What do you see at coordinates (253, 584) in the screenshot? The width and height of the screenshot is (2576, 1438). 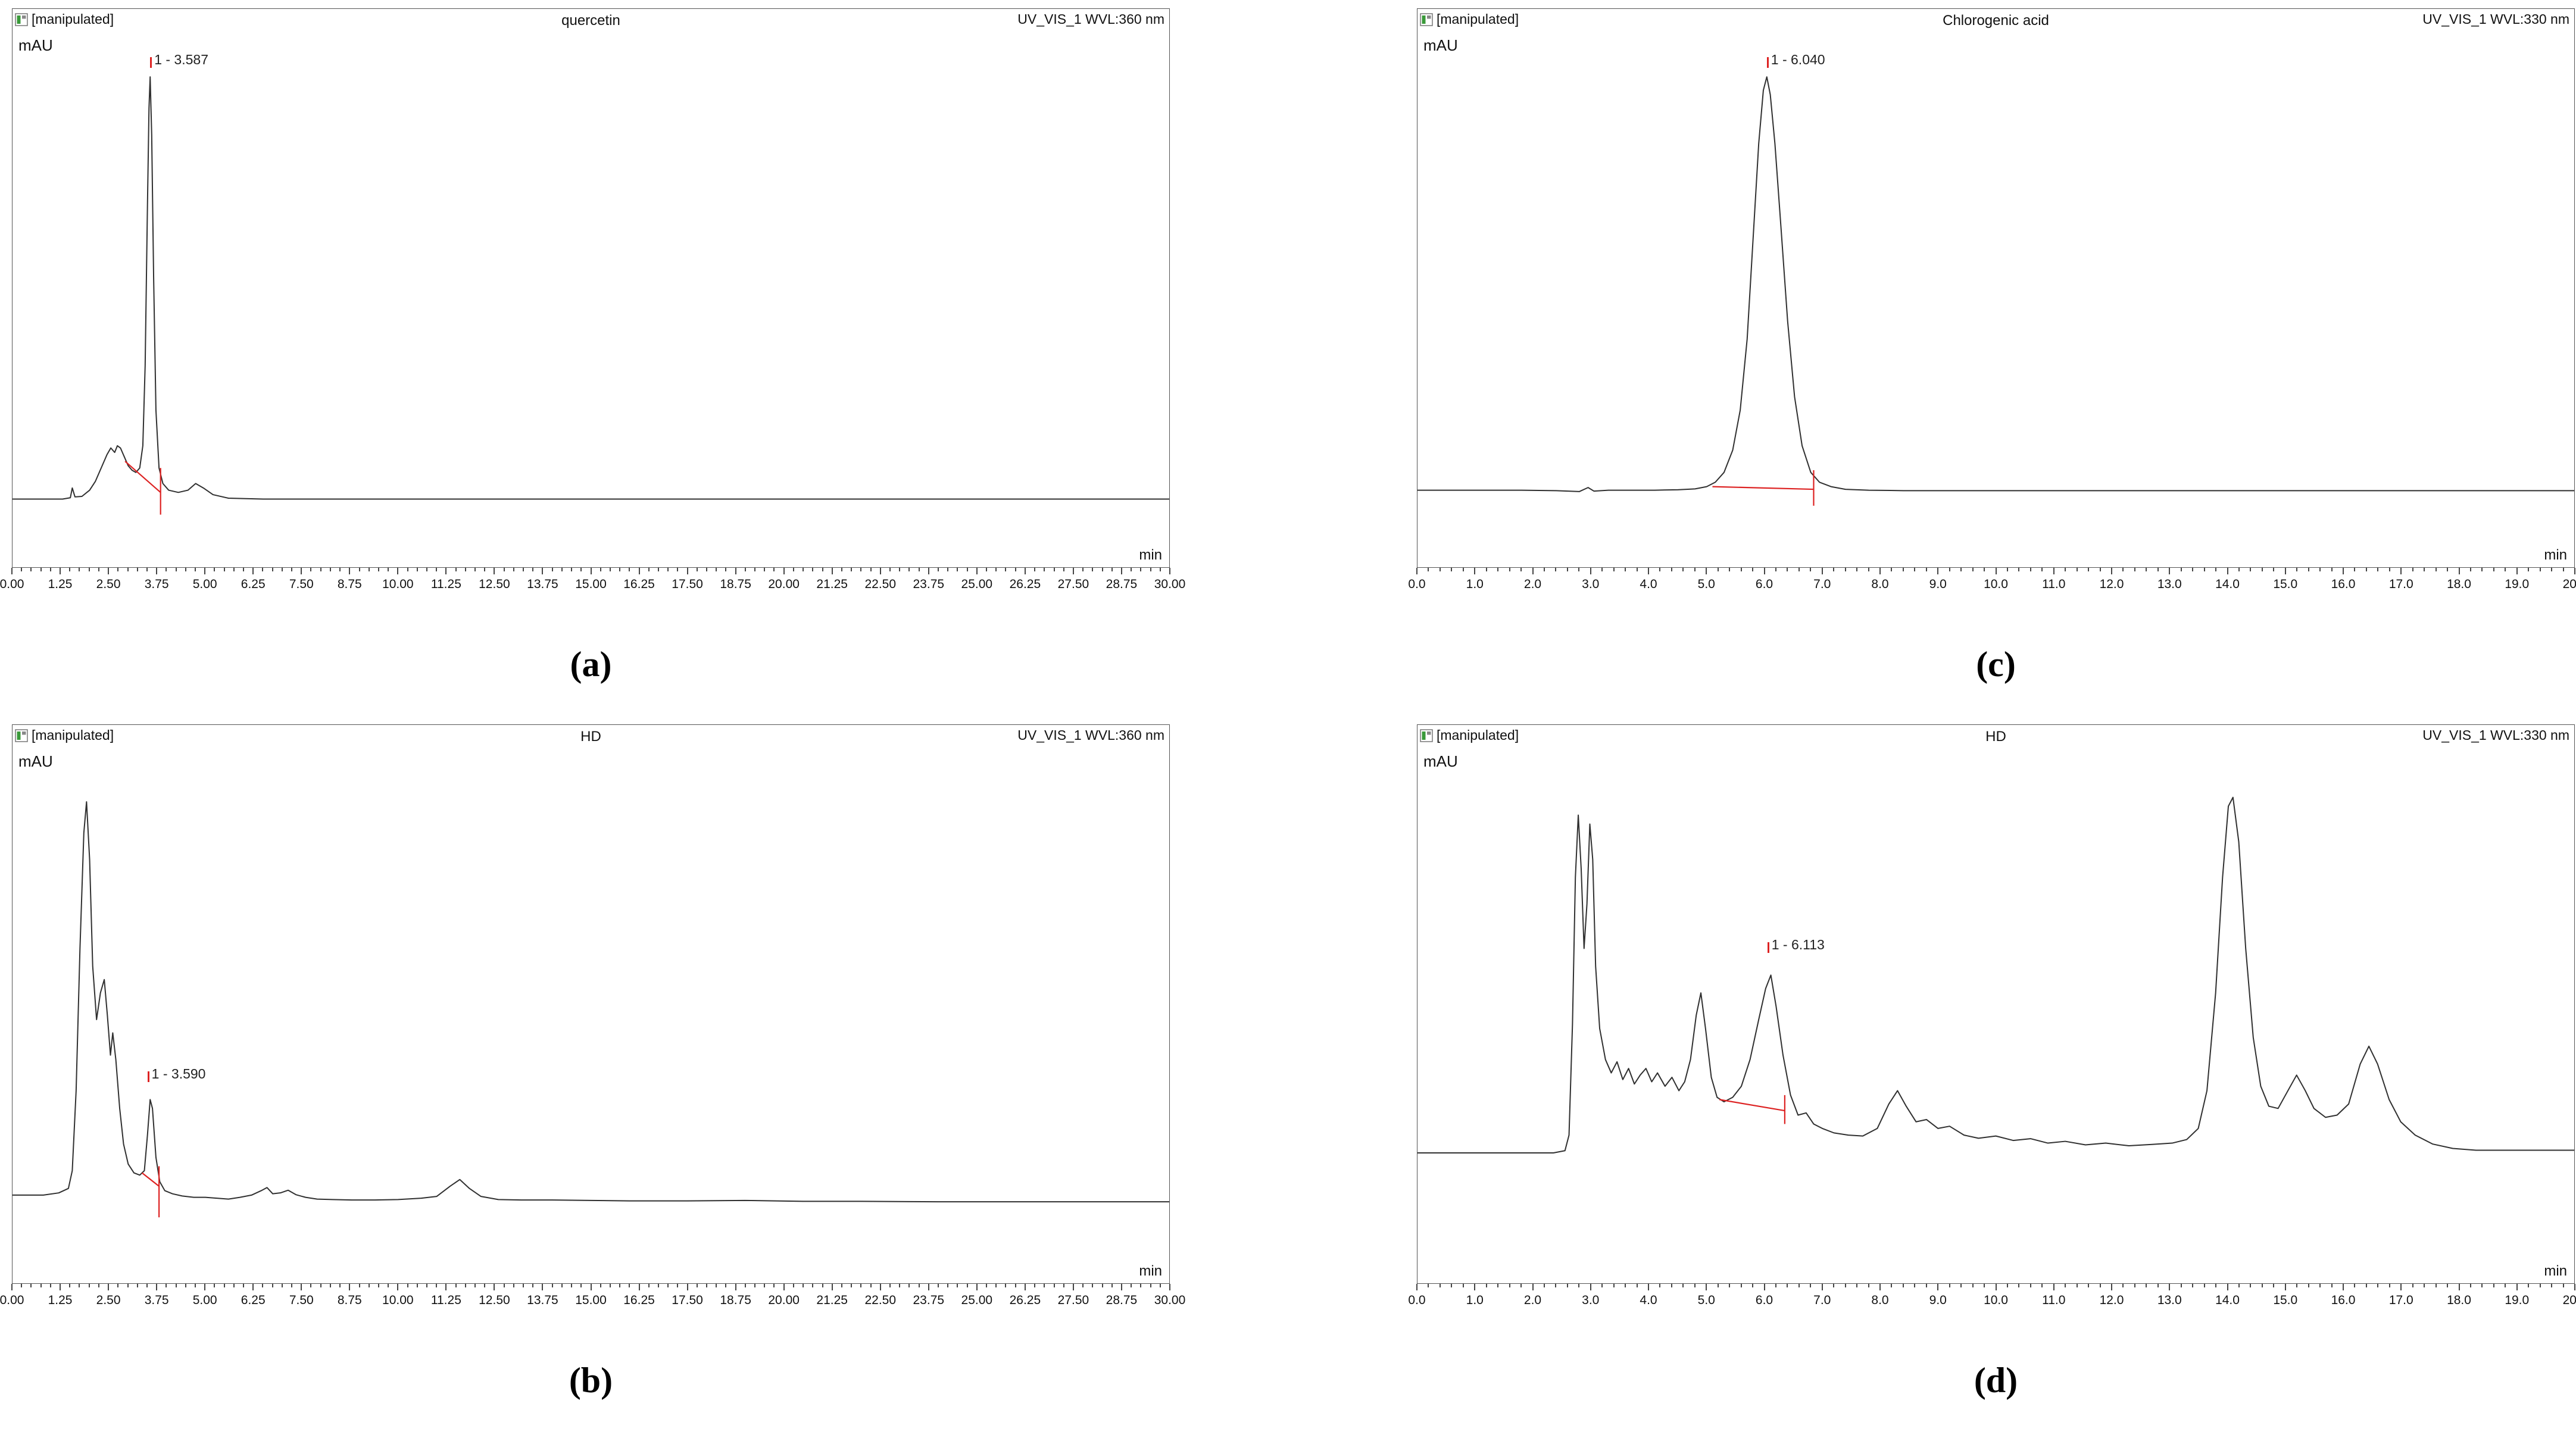 I see `x-axis-tick-label: 6.25` at bounding box center [253, 584].